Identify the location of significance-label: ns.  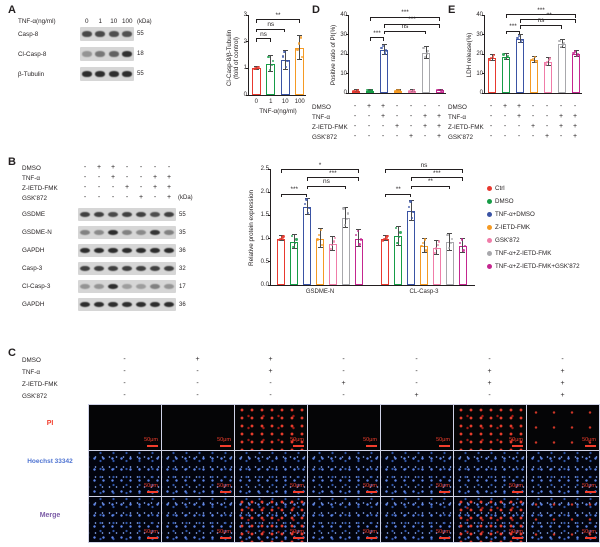
(541, 21).